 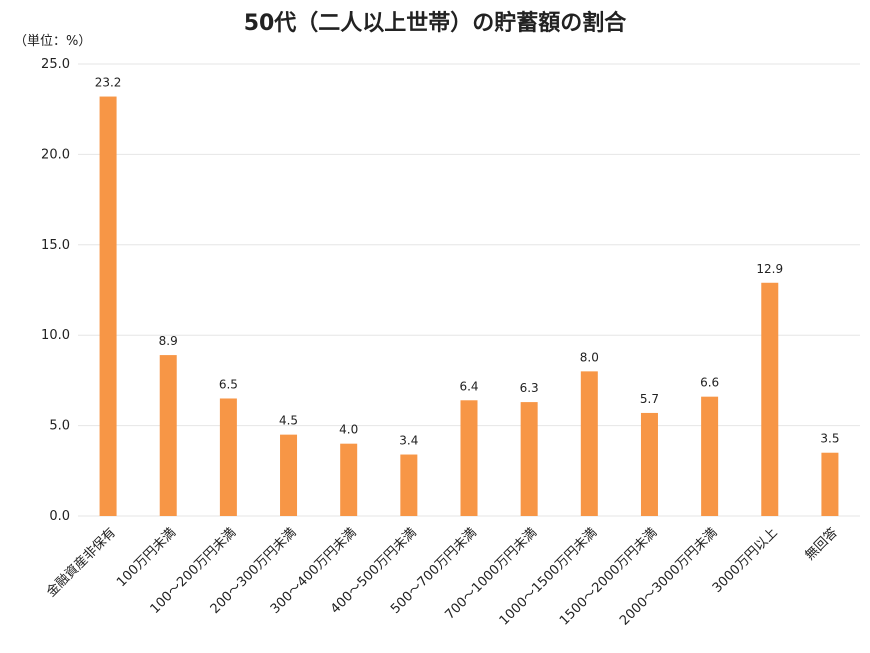 I want to click on data-label: 6.4, so click(x=468, y=386).